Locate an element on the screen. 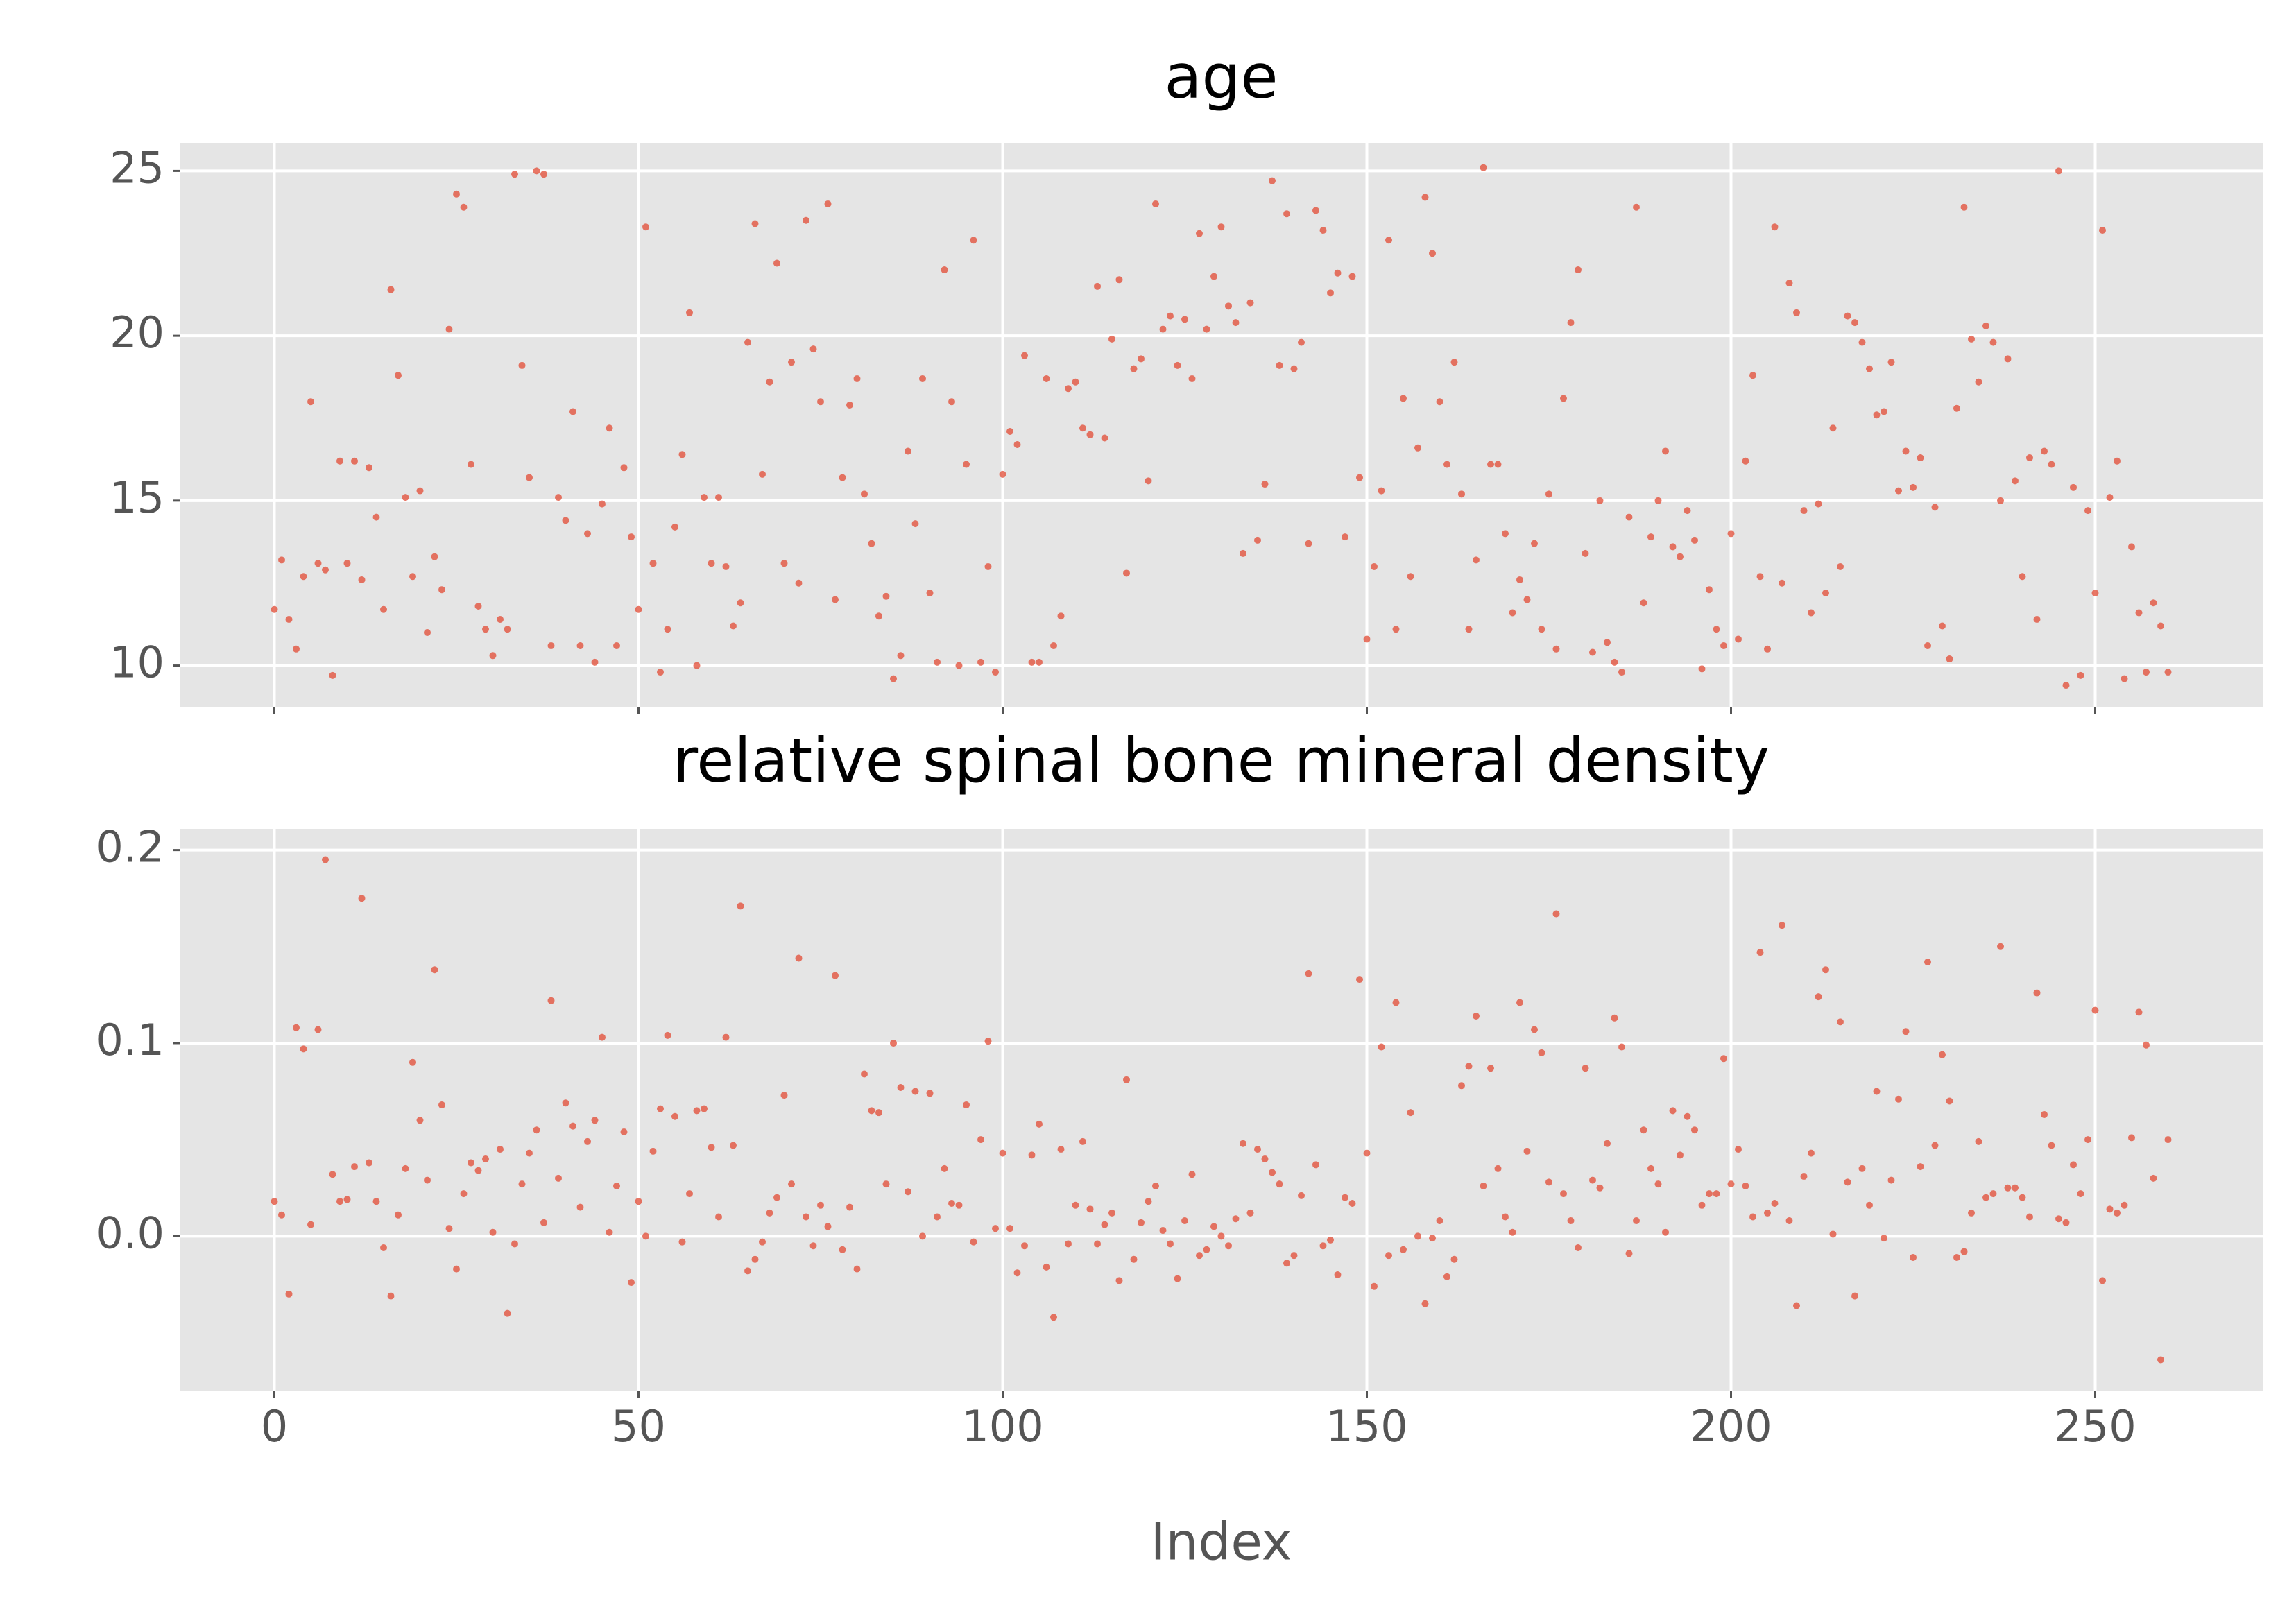 The width and height of the screenshot is (2296, 1616). y-tick-label: 15 is located at coordinates (137, 498).